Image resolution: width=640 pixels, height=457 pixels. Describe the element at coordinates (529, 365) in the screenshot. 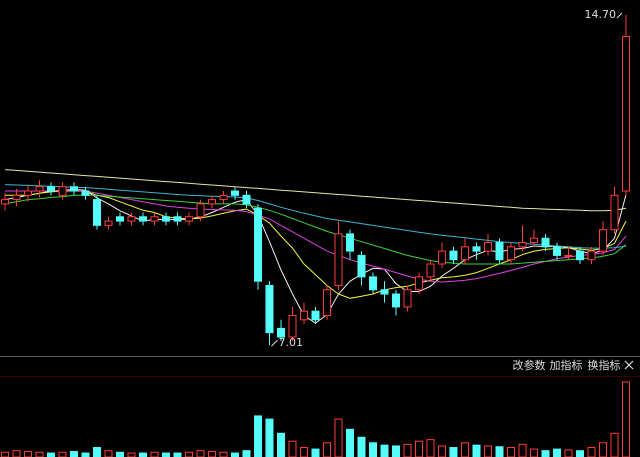

I see `toolbar-button: 改参数` at that location.